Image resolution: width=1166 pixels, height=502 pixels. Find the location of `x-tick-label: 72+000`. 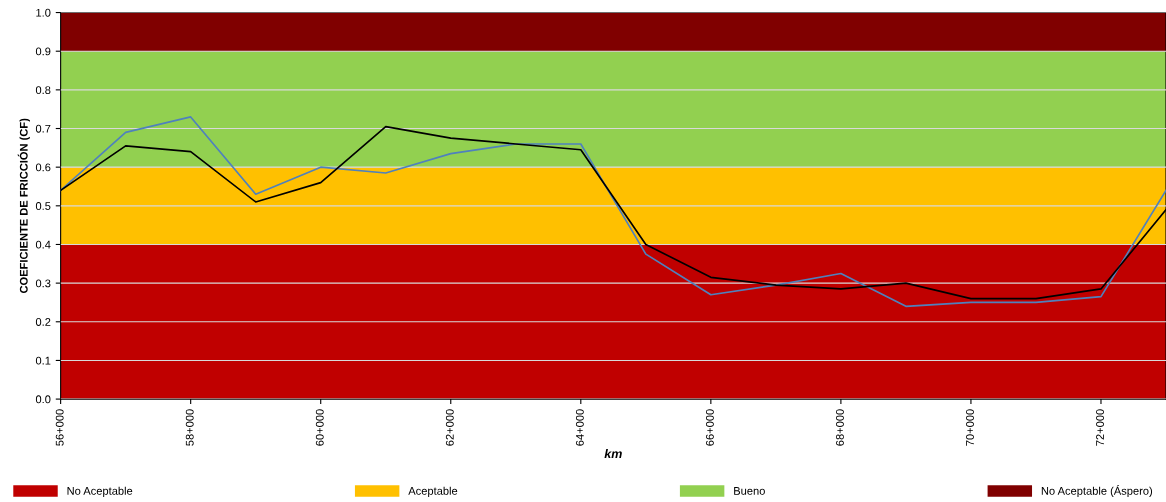

x-tick-label: 72+000 is located at coordinates (1100, 427).